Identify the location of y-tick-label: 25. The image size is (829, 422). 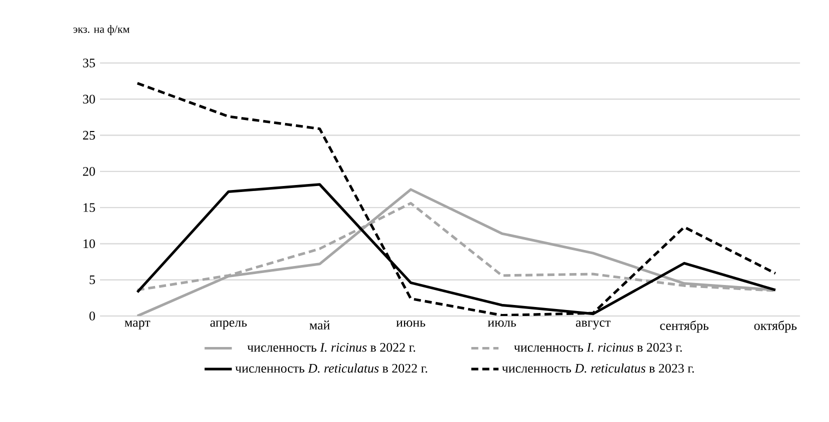
(89, 135).